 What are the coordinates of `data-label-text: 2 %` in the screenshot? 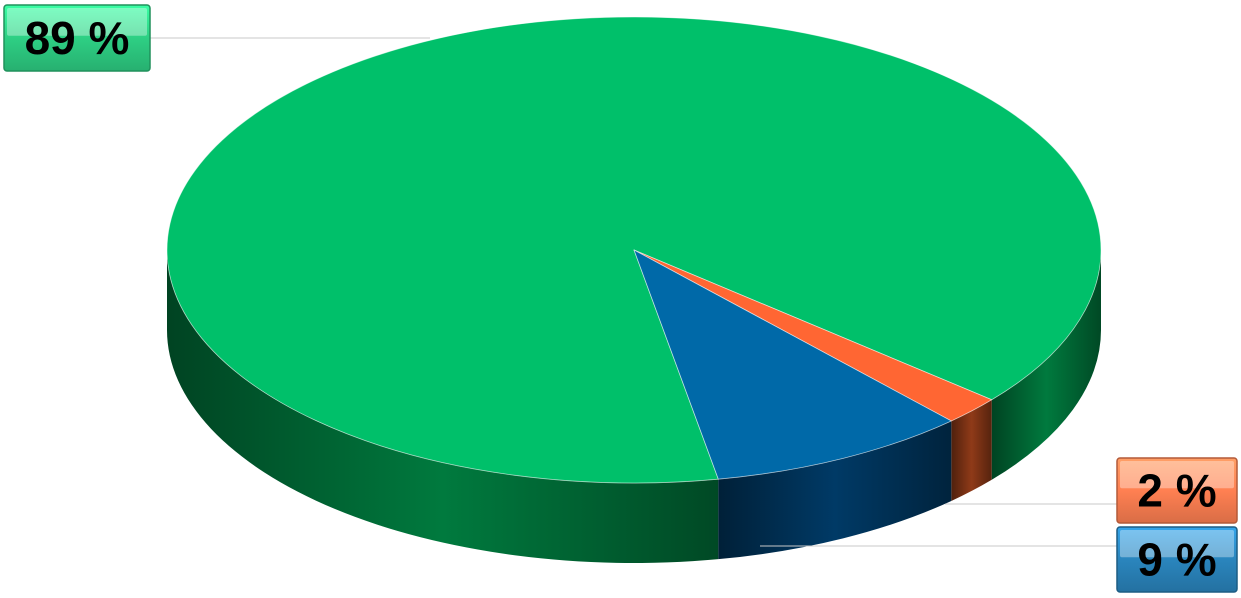 It's located at (1176, 491).